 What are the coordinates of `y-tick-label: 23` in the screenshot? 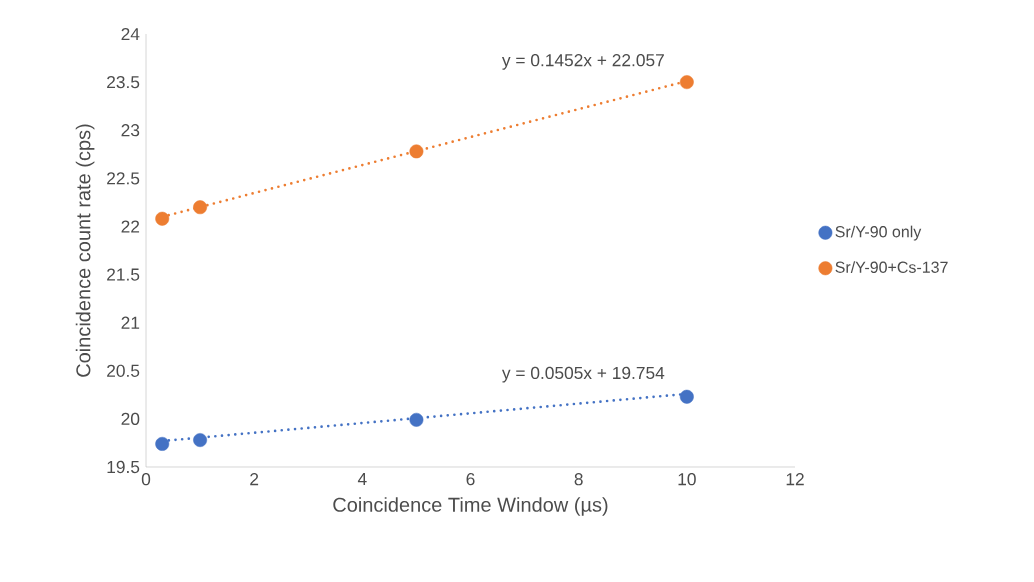 It's located at (130, 130).